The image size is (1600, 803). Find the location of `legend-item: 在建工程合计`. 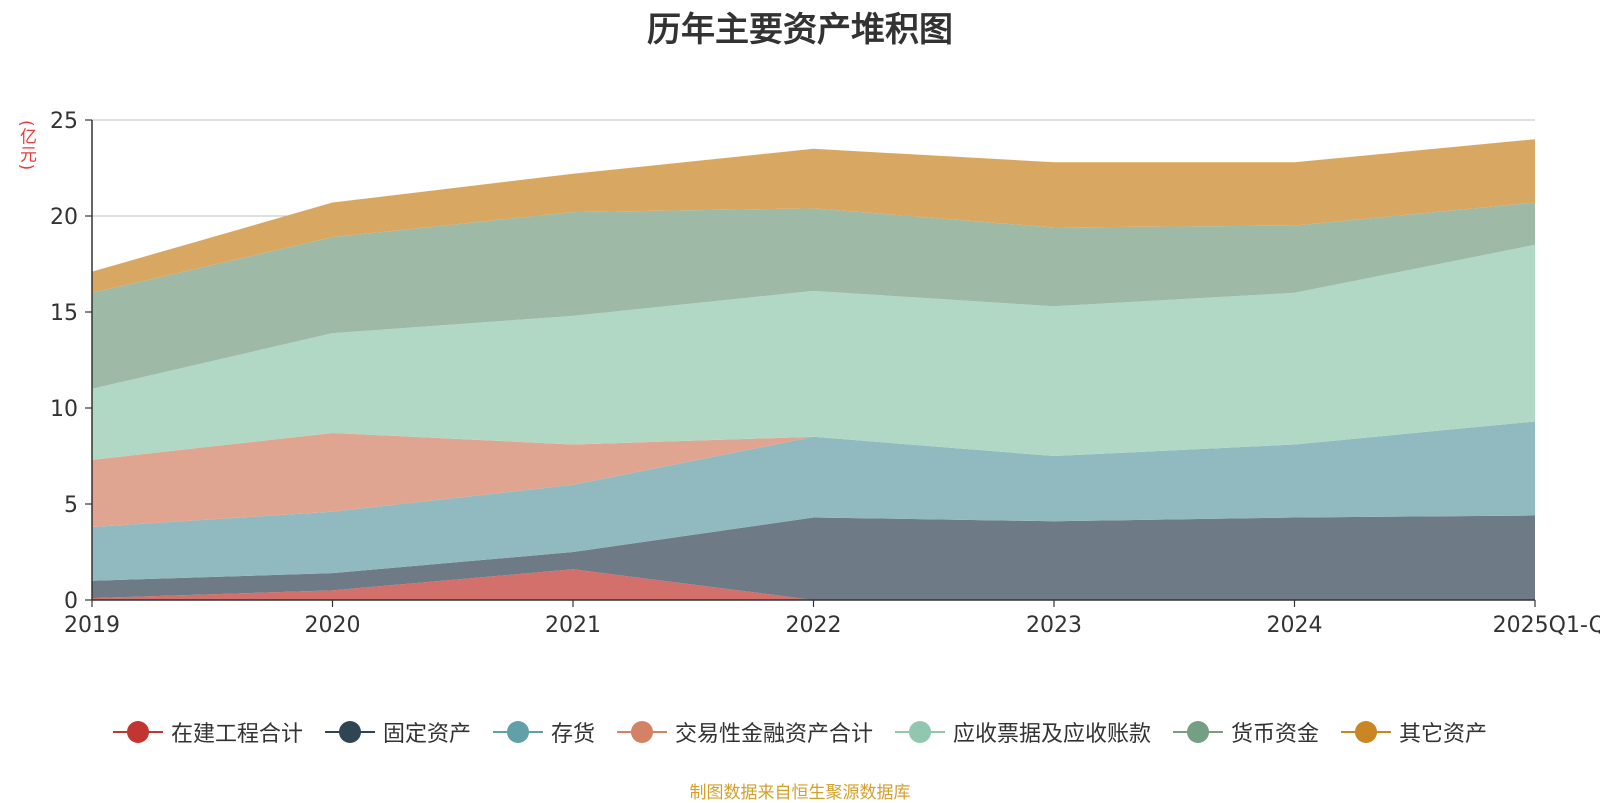

legend-item: 在建工程合计 is located at coordinates (207, 732).